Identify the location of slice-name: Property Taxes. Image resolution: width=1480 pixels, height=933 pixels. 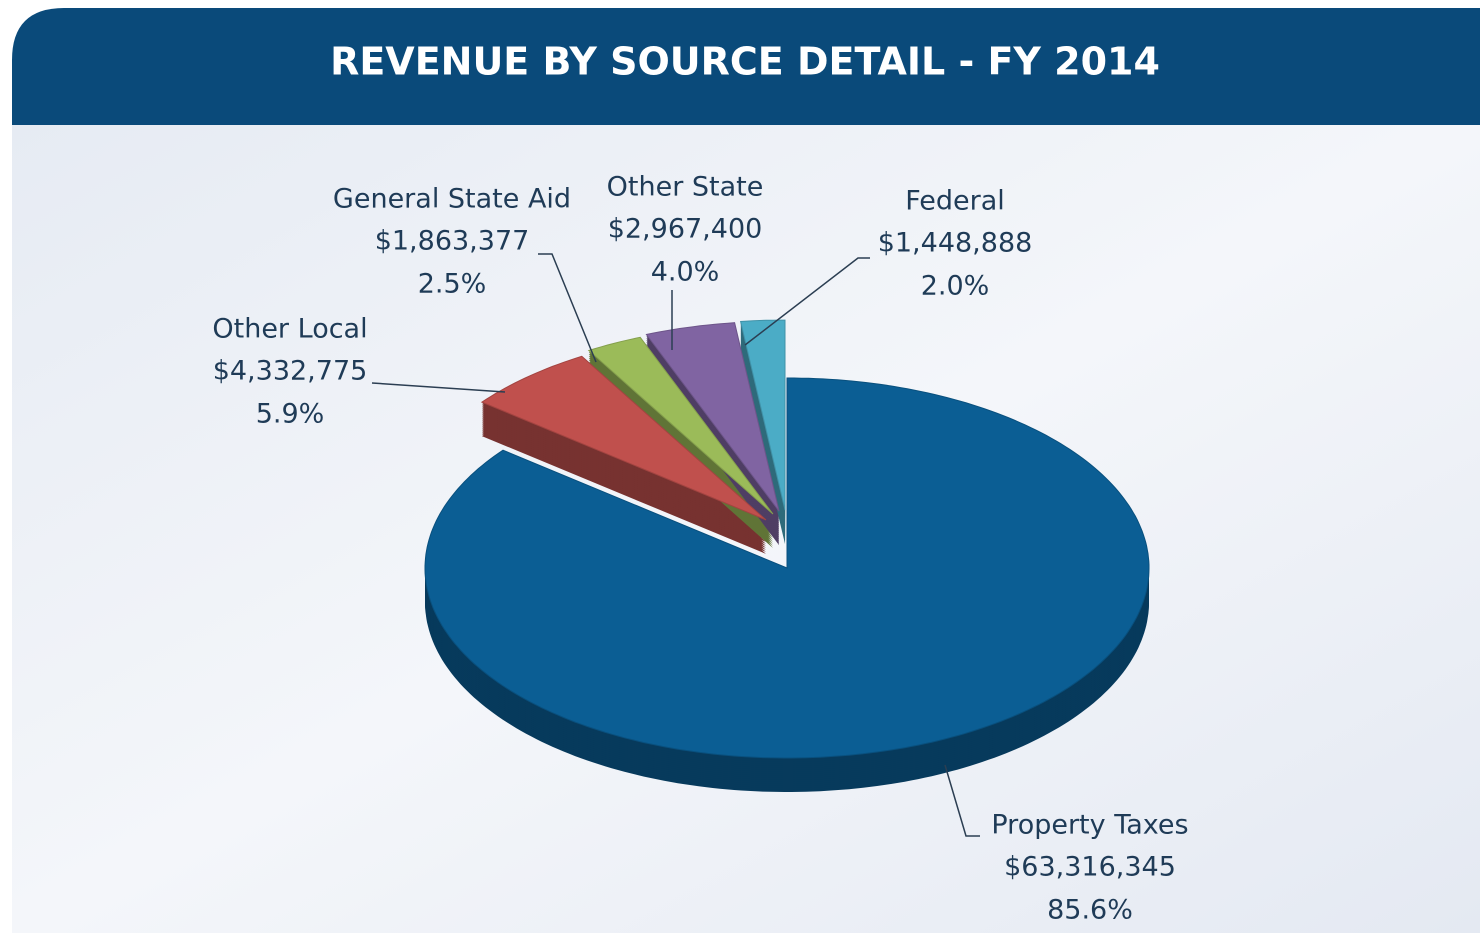
(1089, 825).